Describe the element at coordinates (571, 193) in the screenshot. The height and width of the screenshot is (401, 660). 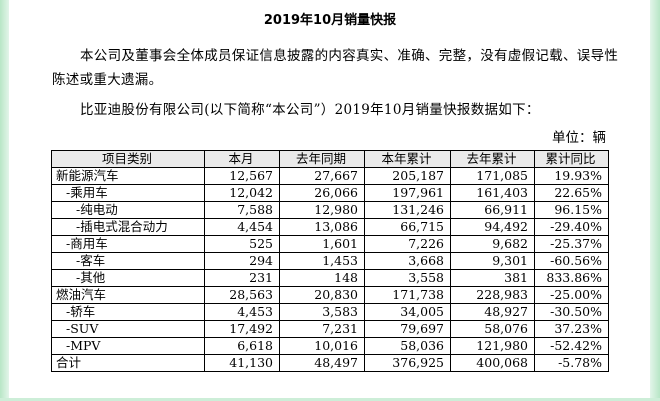
I see `cell-value: 22.65%` at that location.